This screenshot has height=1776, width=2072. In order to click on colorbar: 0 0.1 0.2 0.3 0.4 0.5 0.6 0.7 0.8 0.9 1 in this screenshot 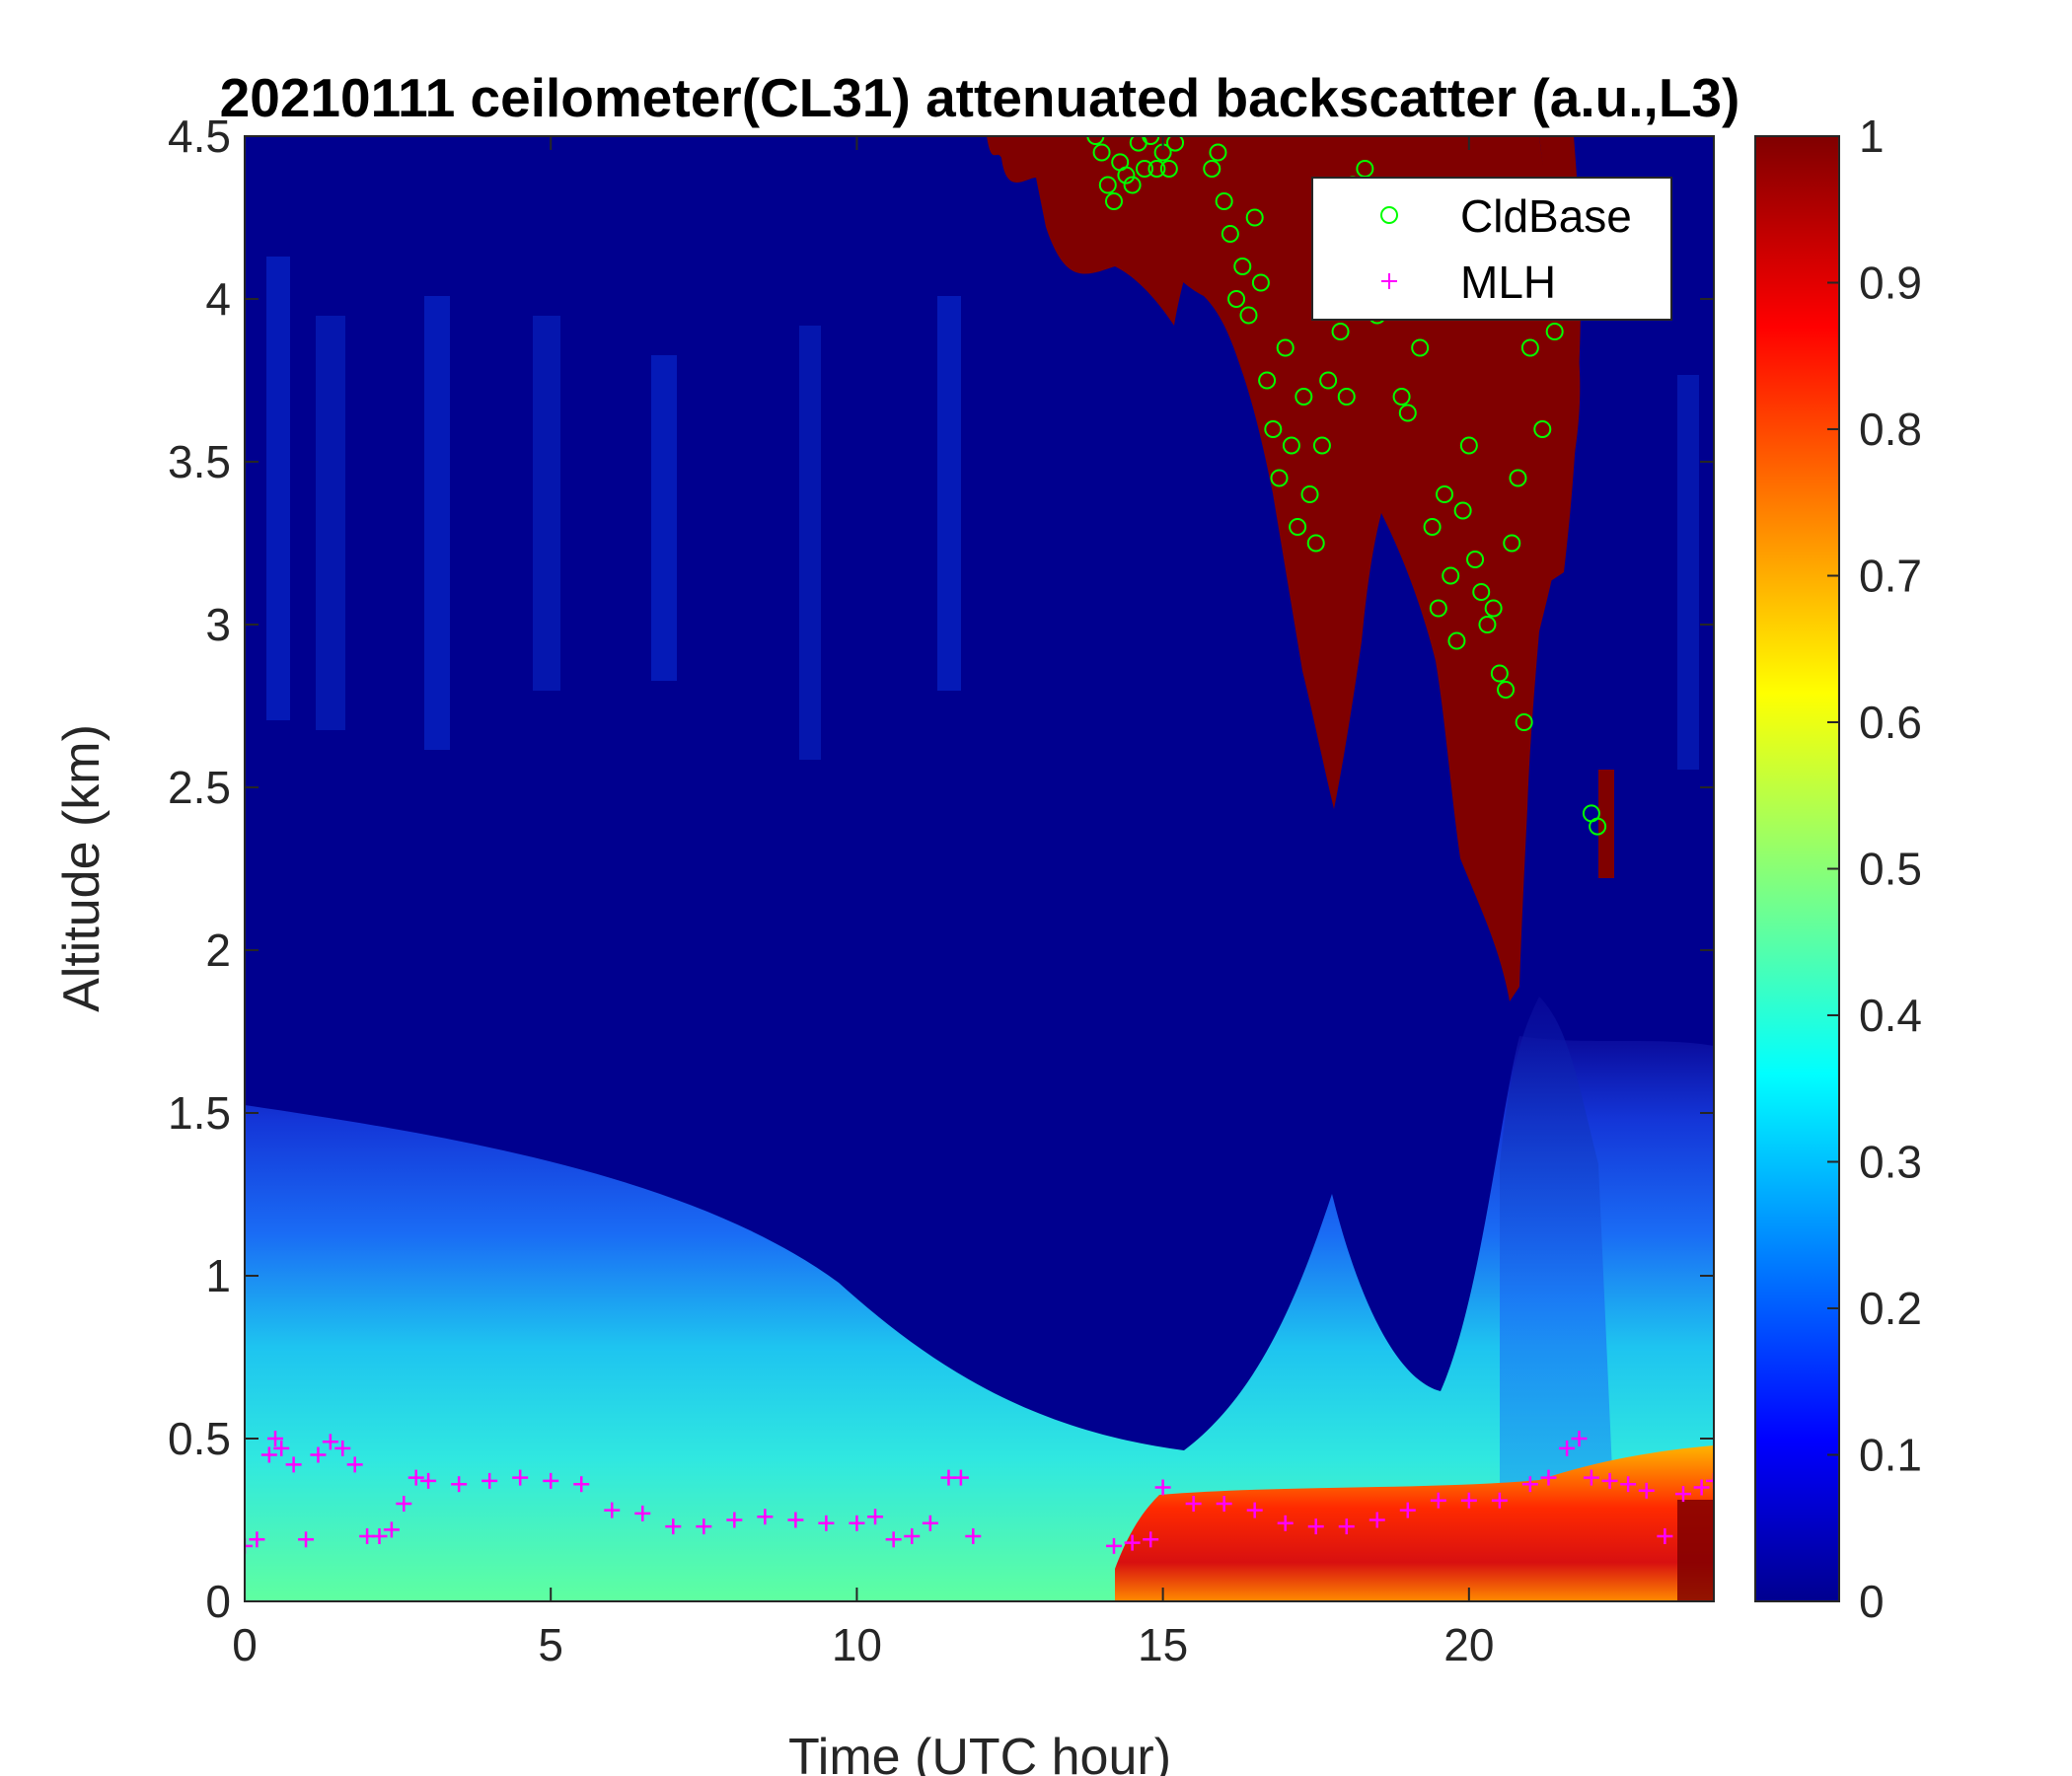, I will do `click(1838, 869)`.